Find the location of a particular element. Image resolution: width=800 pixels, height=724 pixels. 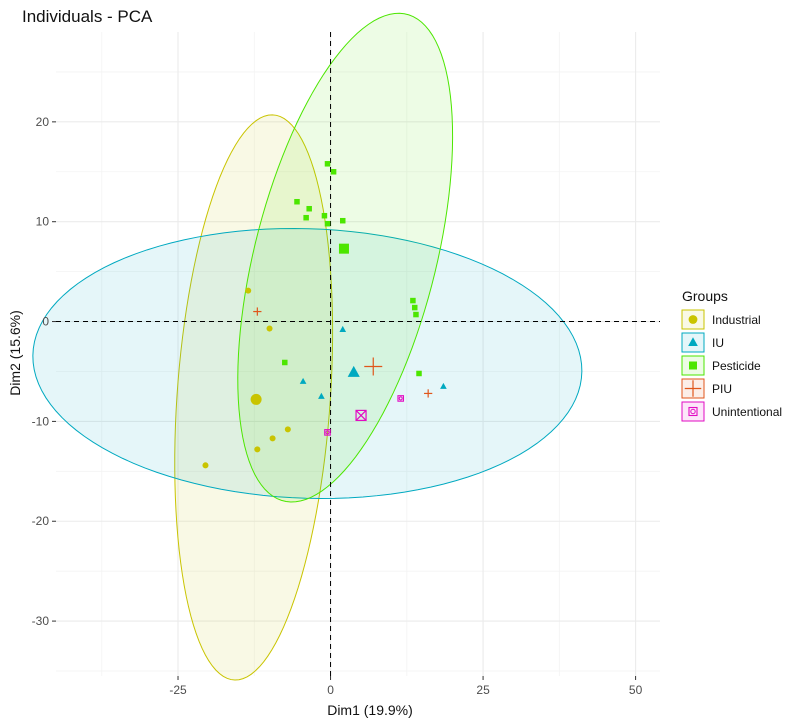

legend-label: Pesticide is located at coordinates (736, 366).